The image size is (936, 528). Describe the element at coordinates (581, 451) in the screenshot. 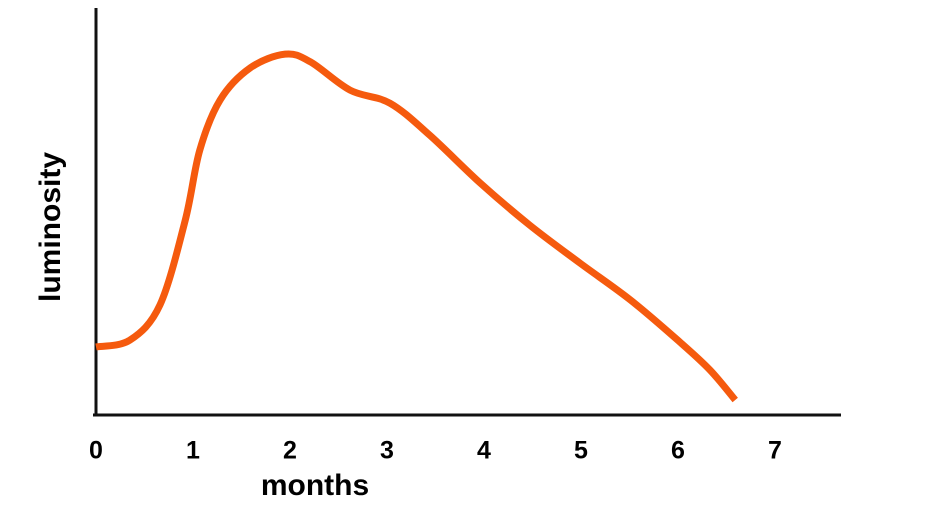

I see `x-tick-label: 5` at that location.